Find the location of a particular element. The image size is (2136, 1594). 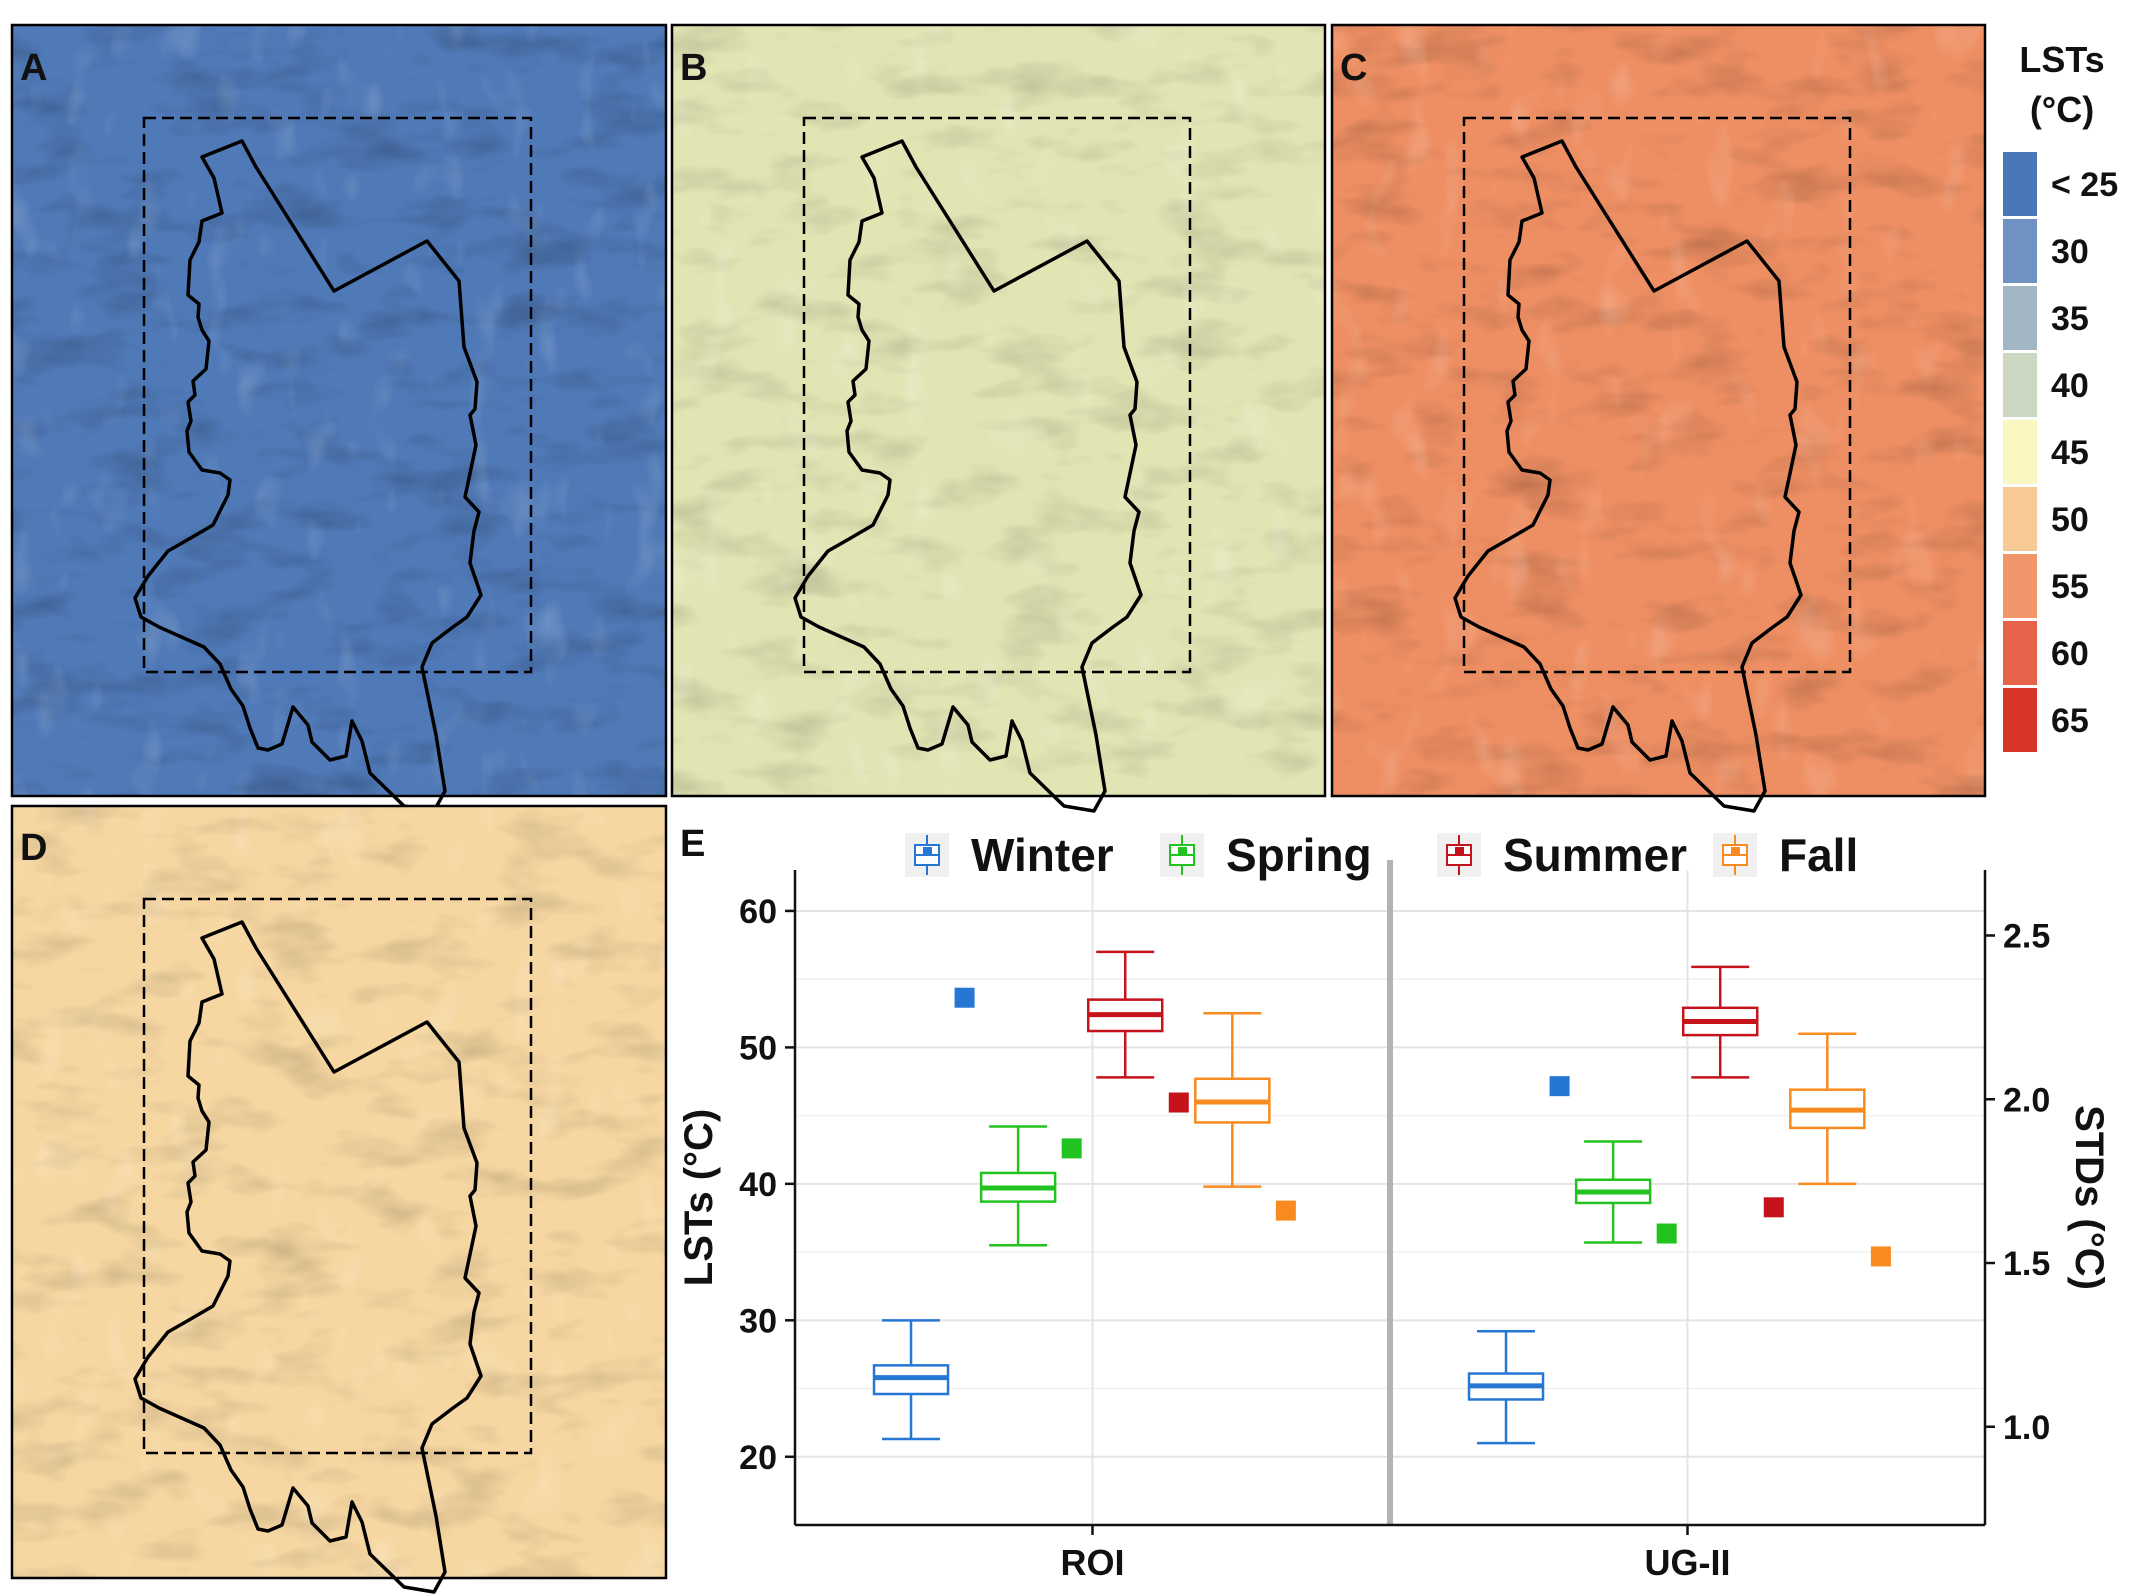

y-axis-label-right: STDs (°C) is located at coordinates (2089, 1197).